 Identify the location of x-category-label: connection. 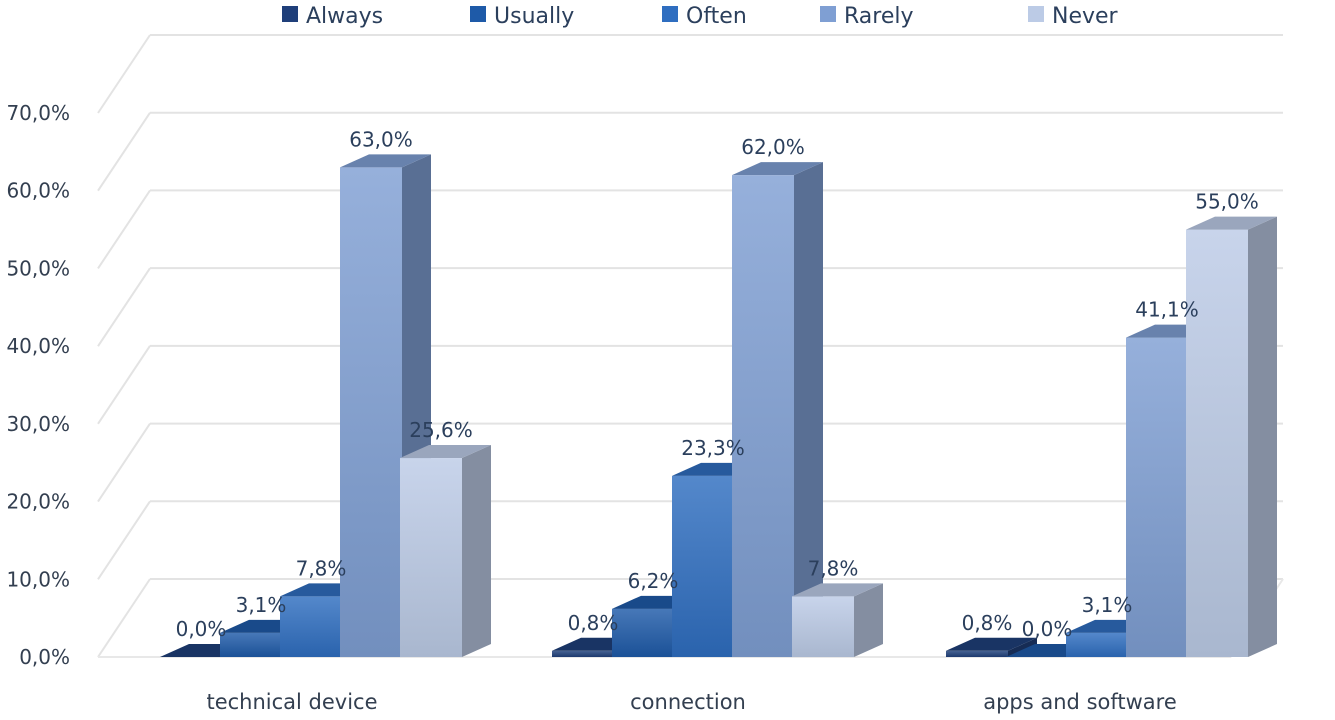
(688, 702).